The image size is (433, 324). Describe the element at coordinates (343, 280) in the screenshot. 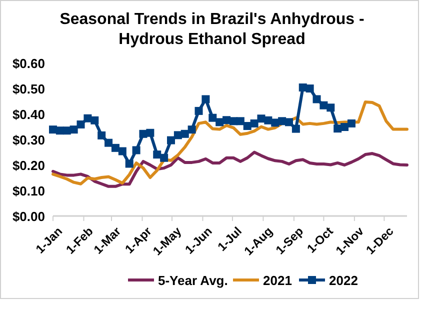

I see `legend-label: 2022` at that location.